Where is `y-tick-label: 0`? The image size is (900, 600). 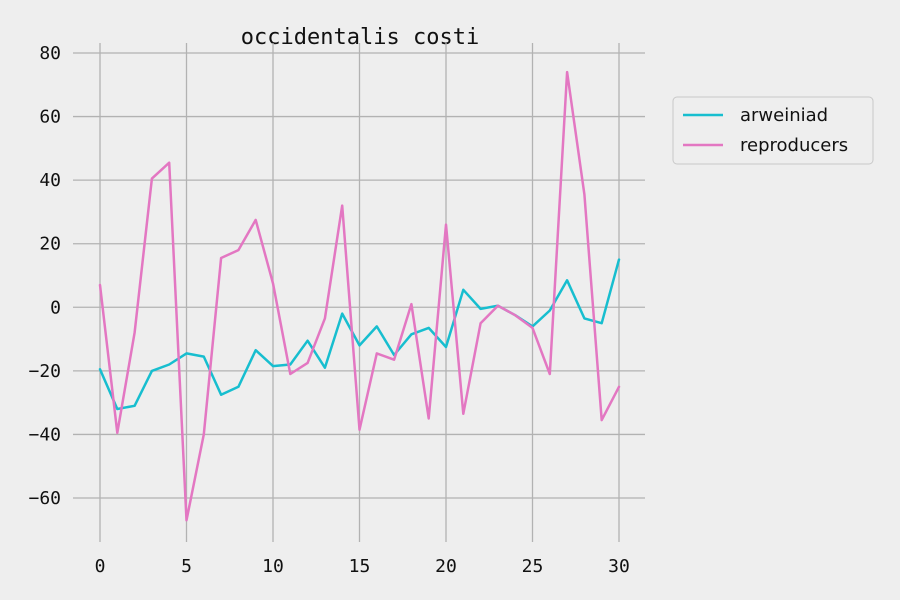
y-tick-label: 0 is located at coordinates (55, 307).